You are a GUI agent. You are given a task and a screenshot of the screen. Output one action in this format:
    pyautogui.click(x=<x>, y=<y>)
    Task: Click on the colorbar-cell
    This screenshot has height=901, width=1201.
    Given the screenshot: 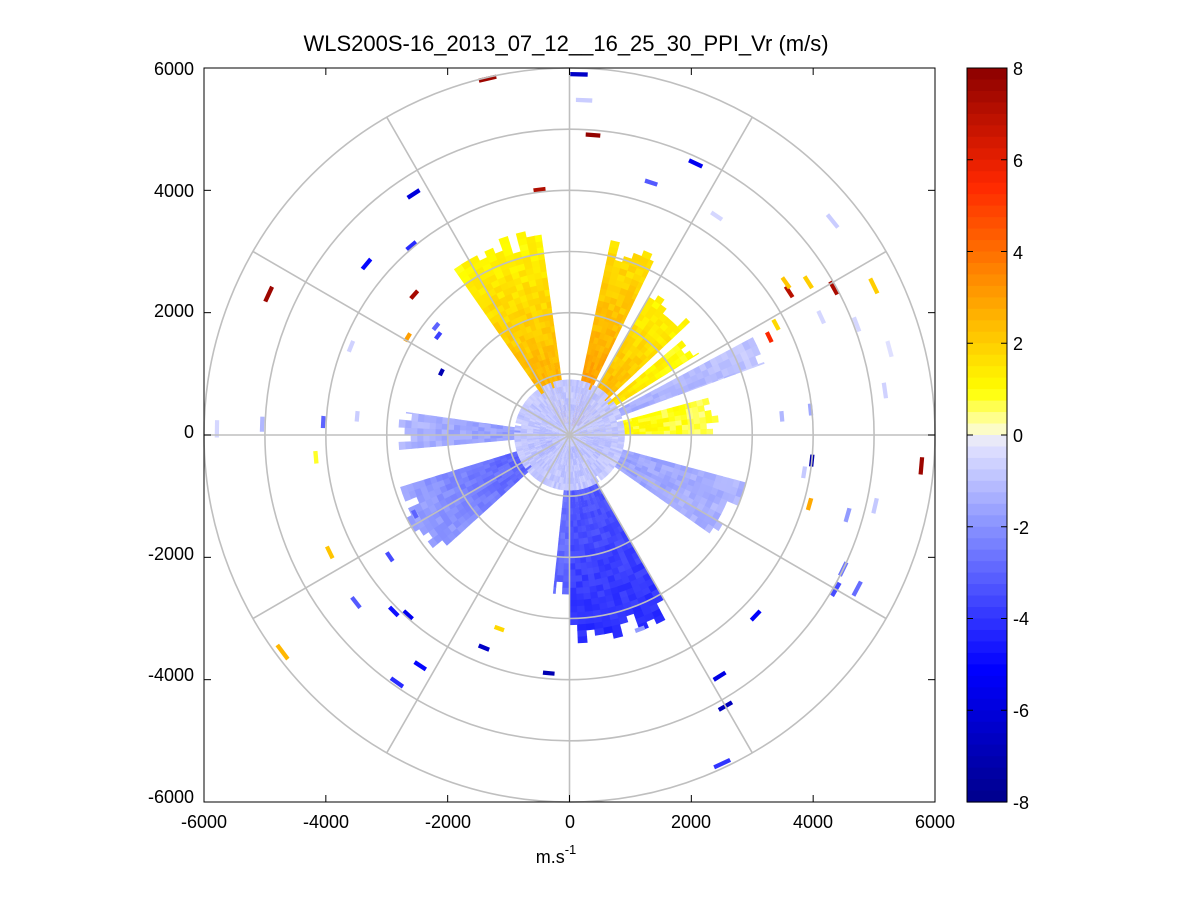 What is the action you would take?
    pyautogui.click(x=987, y=177)
    